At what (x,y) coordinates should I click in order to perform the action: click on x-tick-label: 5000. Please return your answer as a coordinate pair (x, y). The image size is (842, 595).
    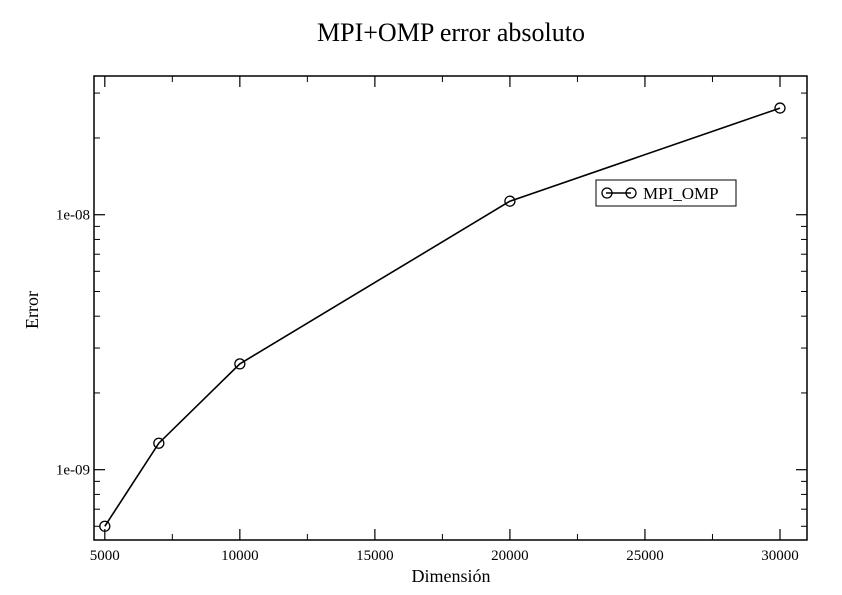
    Looking at the image, I should click on (105, 556).